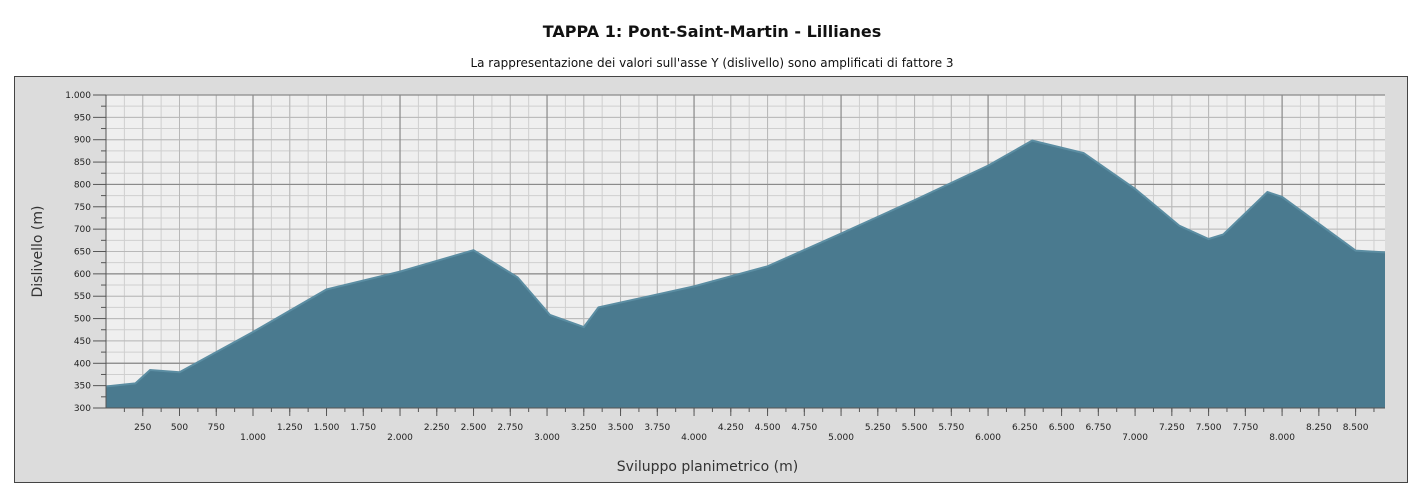  Describe the element at coordinates (38, 252) in the screenshot. I see `y-axis-title: Dislivello (m)` at that location.